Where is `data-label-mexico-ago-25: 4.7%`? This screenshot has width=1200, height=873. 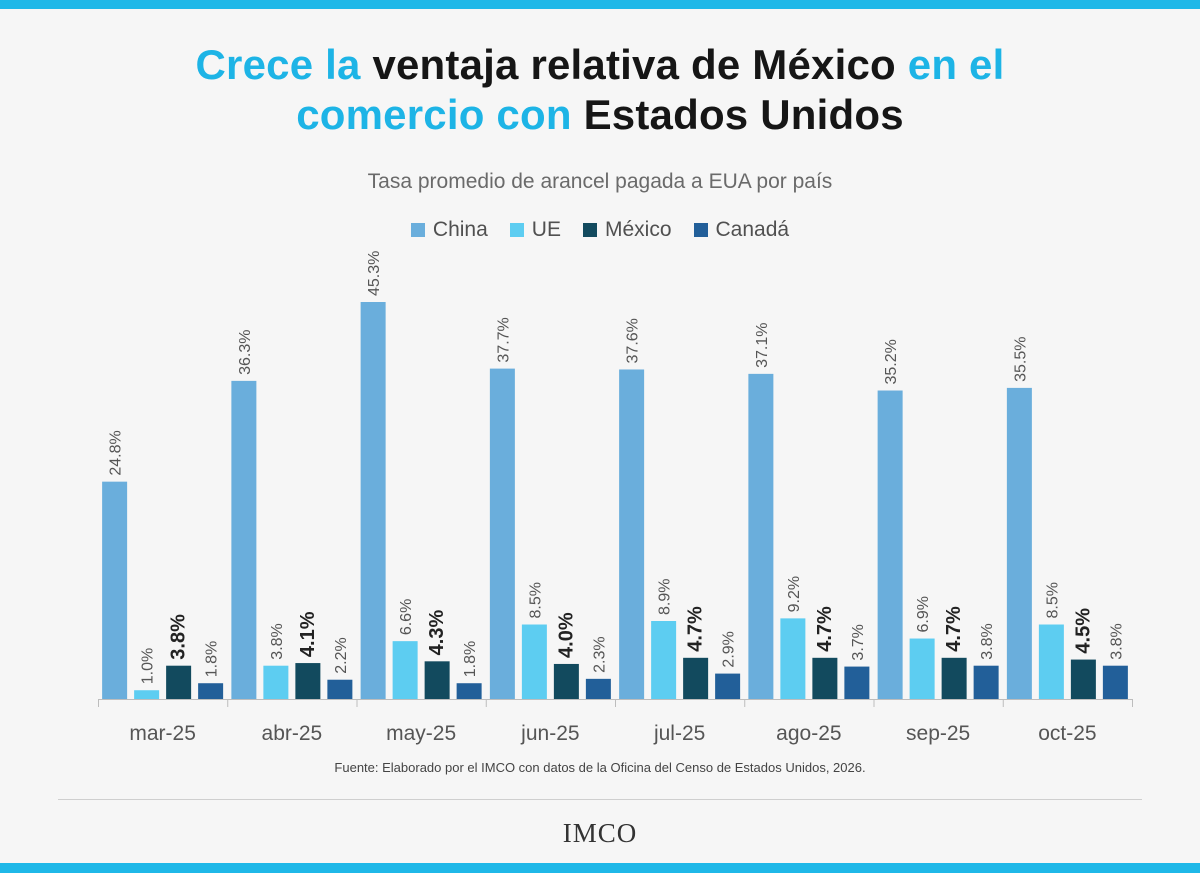
data-label-mexico-ago-25: 4.7% is located at coordinates (825, 629).